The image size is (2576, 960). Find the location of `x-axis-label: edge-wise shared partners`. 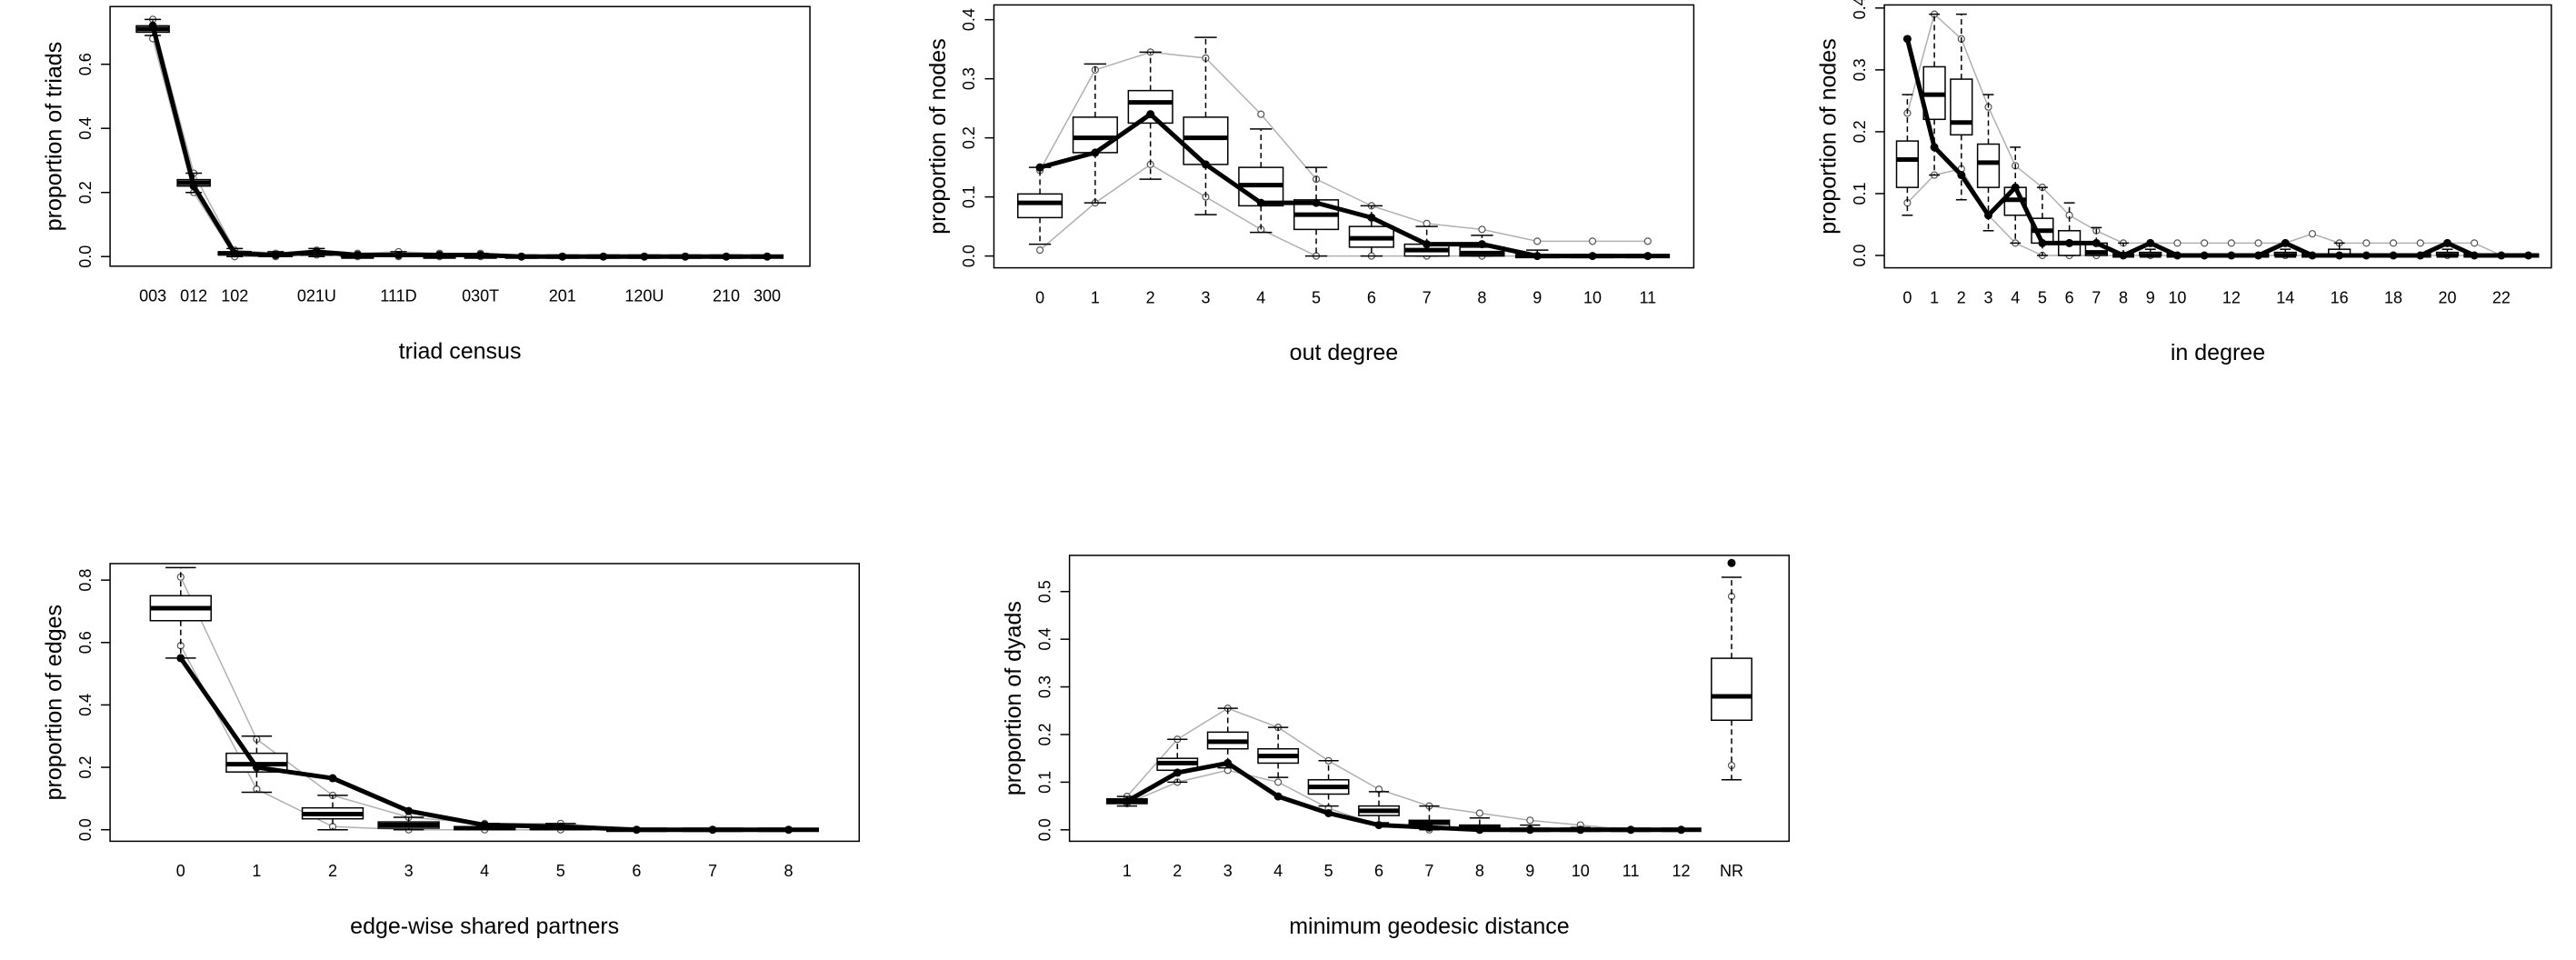

x-axis-label: edge-wise shared partners is located at coordinates (485, 926).